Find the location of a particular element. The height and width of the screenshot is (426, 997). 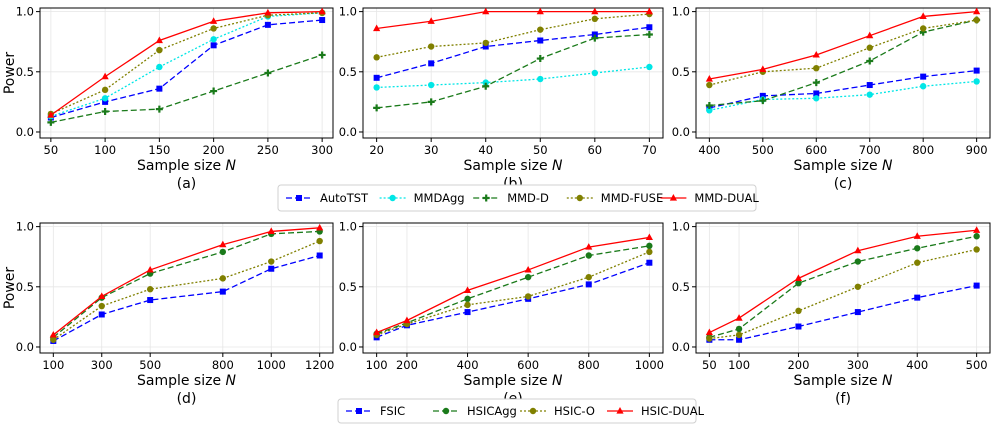

x-tick-label: 100 is located at coordinates (53, 365).